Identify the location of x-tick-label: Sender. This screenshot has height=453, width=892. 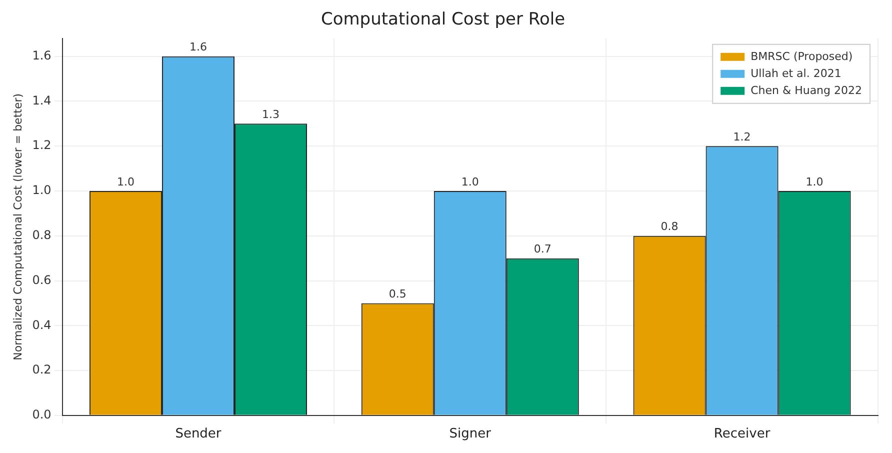
(198, 434).